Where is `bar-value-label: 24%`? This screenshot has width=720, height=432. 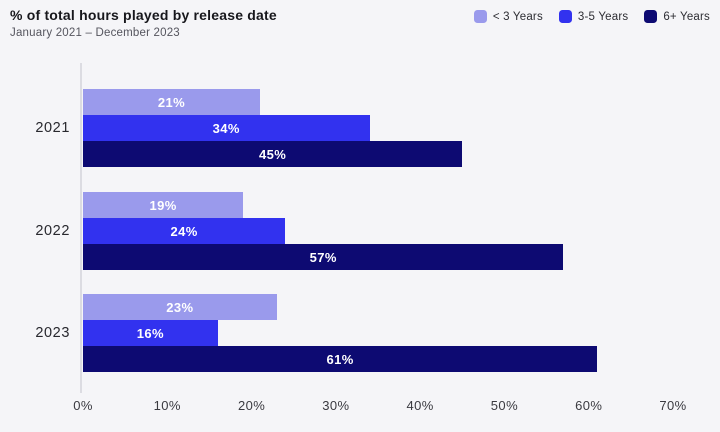 bar-value-label: 24% is located at coordinates (184, 231).